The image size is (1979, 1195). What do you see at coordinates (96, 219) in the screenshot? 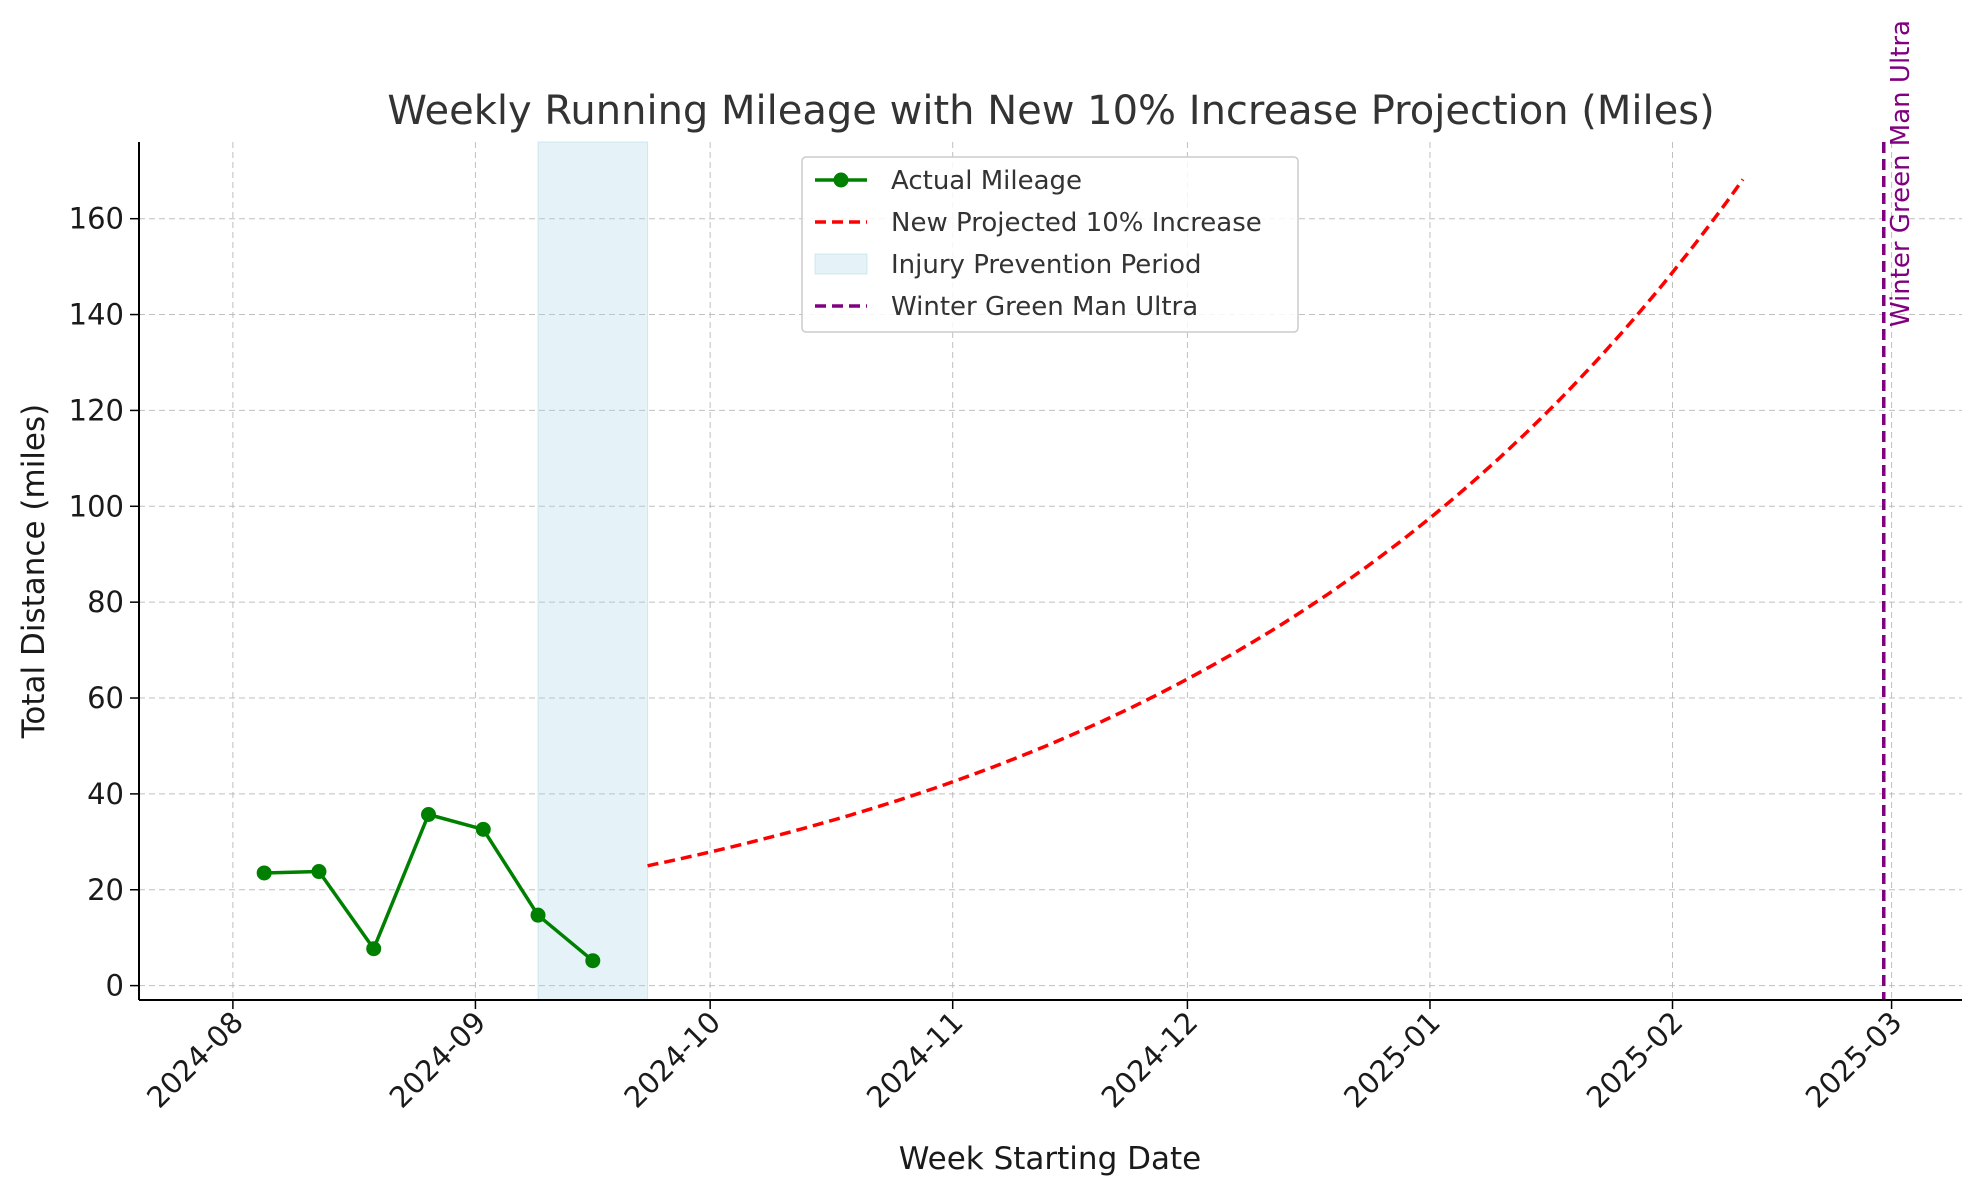
I see `y-tick-label: 160` at bounding box center [96, 219].